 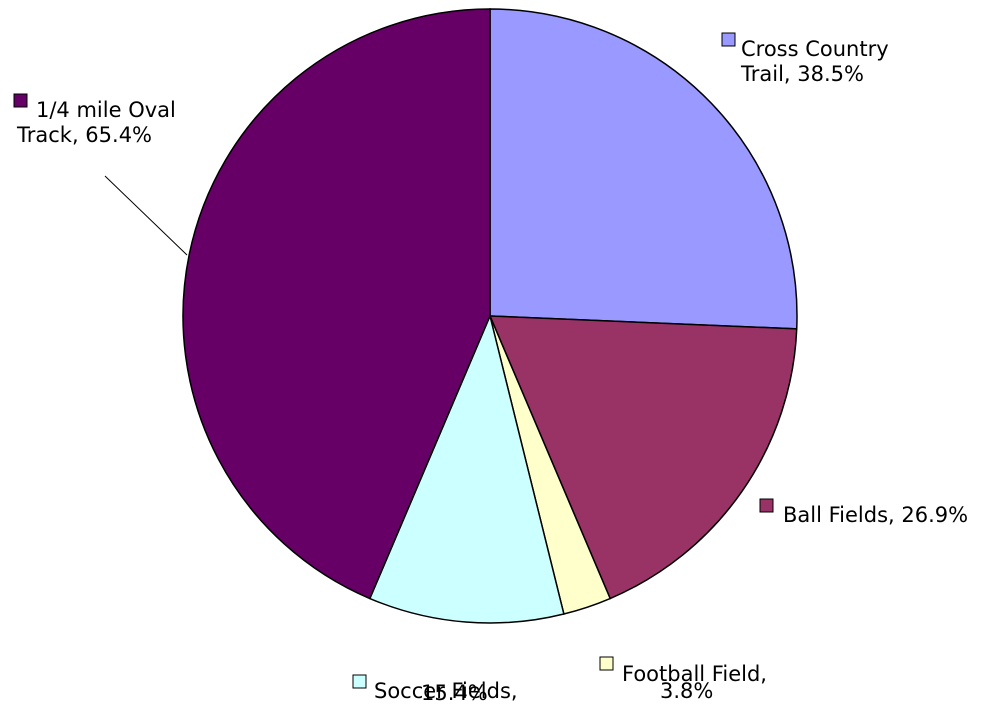 I want to click on data-label-ball-fields: Ball Fields, 26.9%, so click(x=863, y=512).